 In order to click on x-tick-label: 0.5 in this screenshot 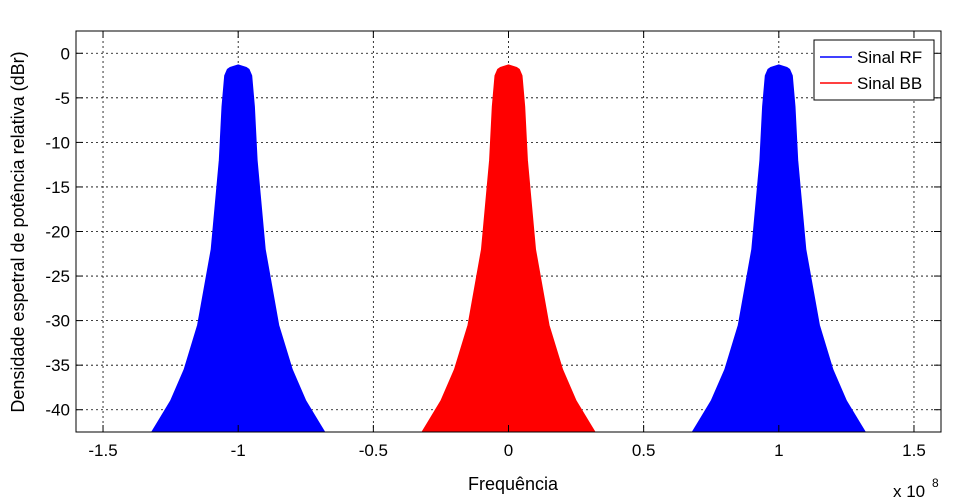, I will do `click(644, 450)`.